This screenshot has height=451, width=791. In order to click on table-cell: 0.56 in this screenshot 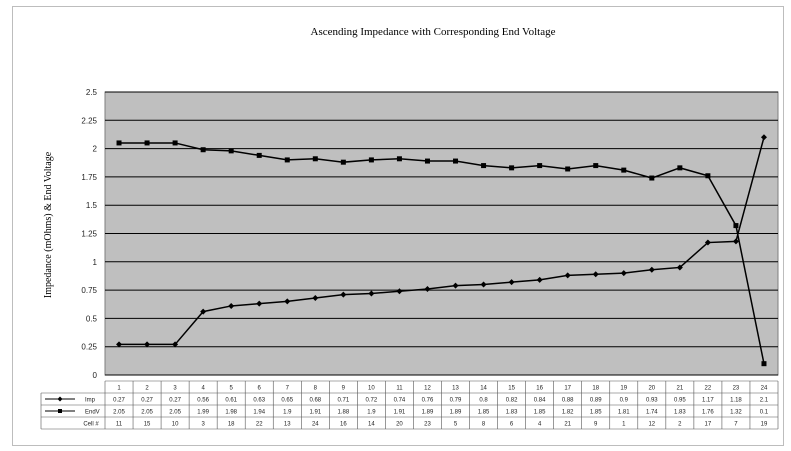, I will do `click(203, 401)`.